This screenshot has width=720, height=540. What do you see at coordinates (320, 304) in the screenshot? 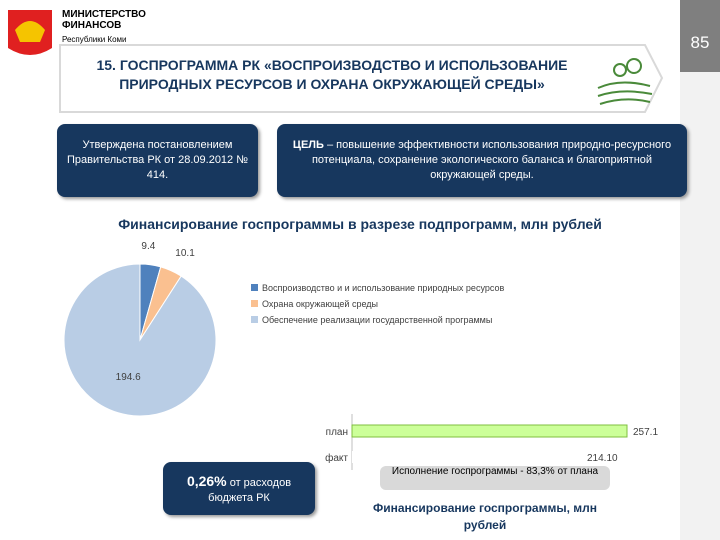
I see `legend-label: Охрана окружающей среды` at bounding box center [320, 304].